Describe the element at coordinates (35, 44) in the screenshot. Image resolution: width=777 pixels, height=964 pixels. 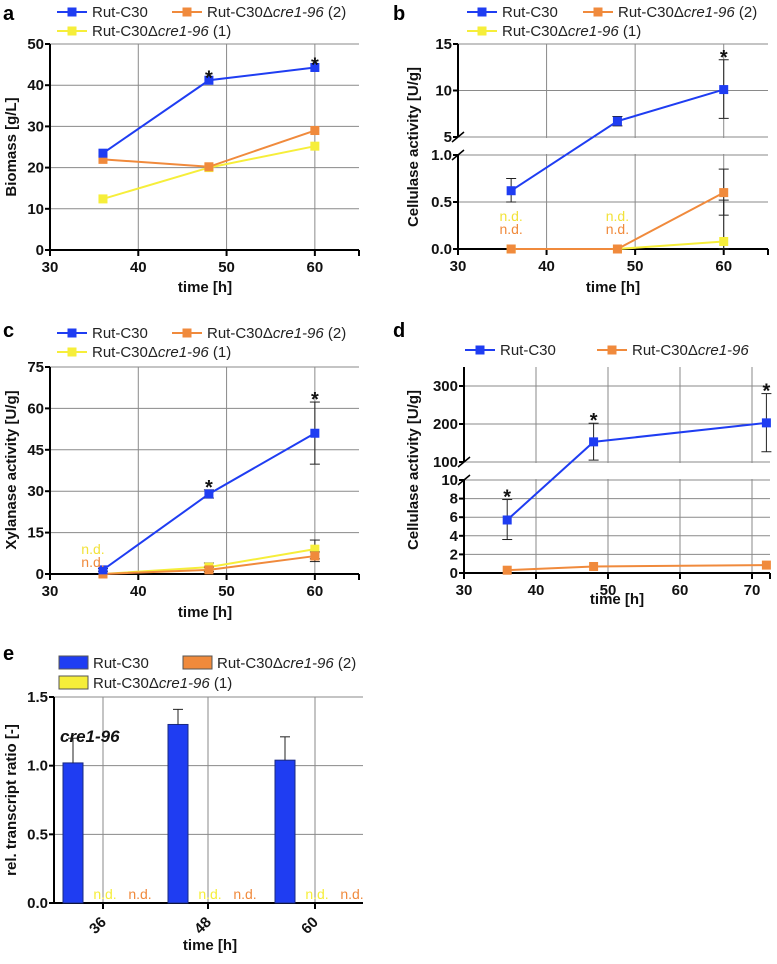
I see `y-tick-label: 50` at that location.